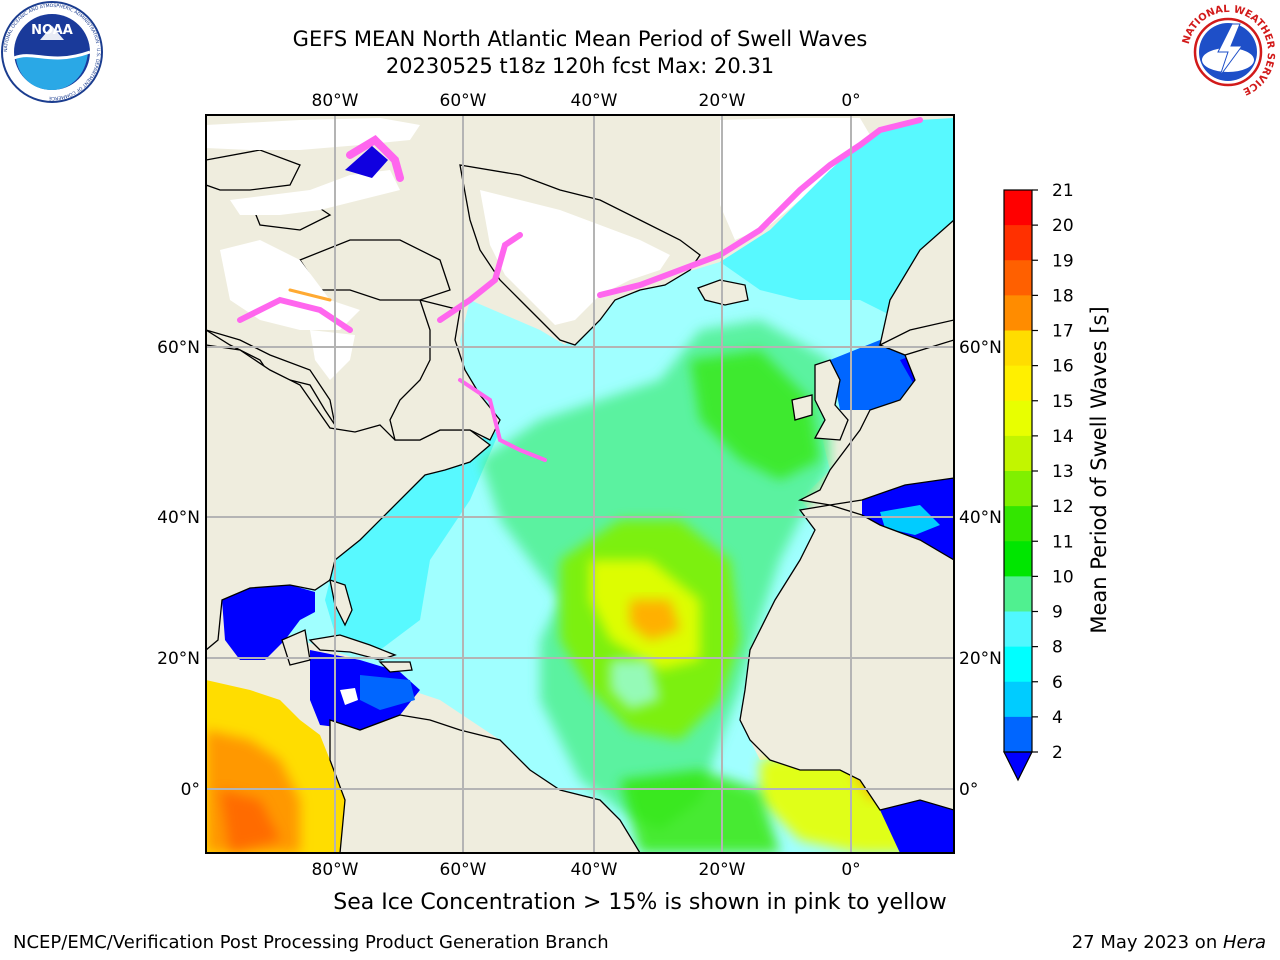 This screenshot has height=960, width=1280. Describe the element at coordinates (335, 101) in the screenshot. I see `lon-label-top: 80°W` at that location.